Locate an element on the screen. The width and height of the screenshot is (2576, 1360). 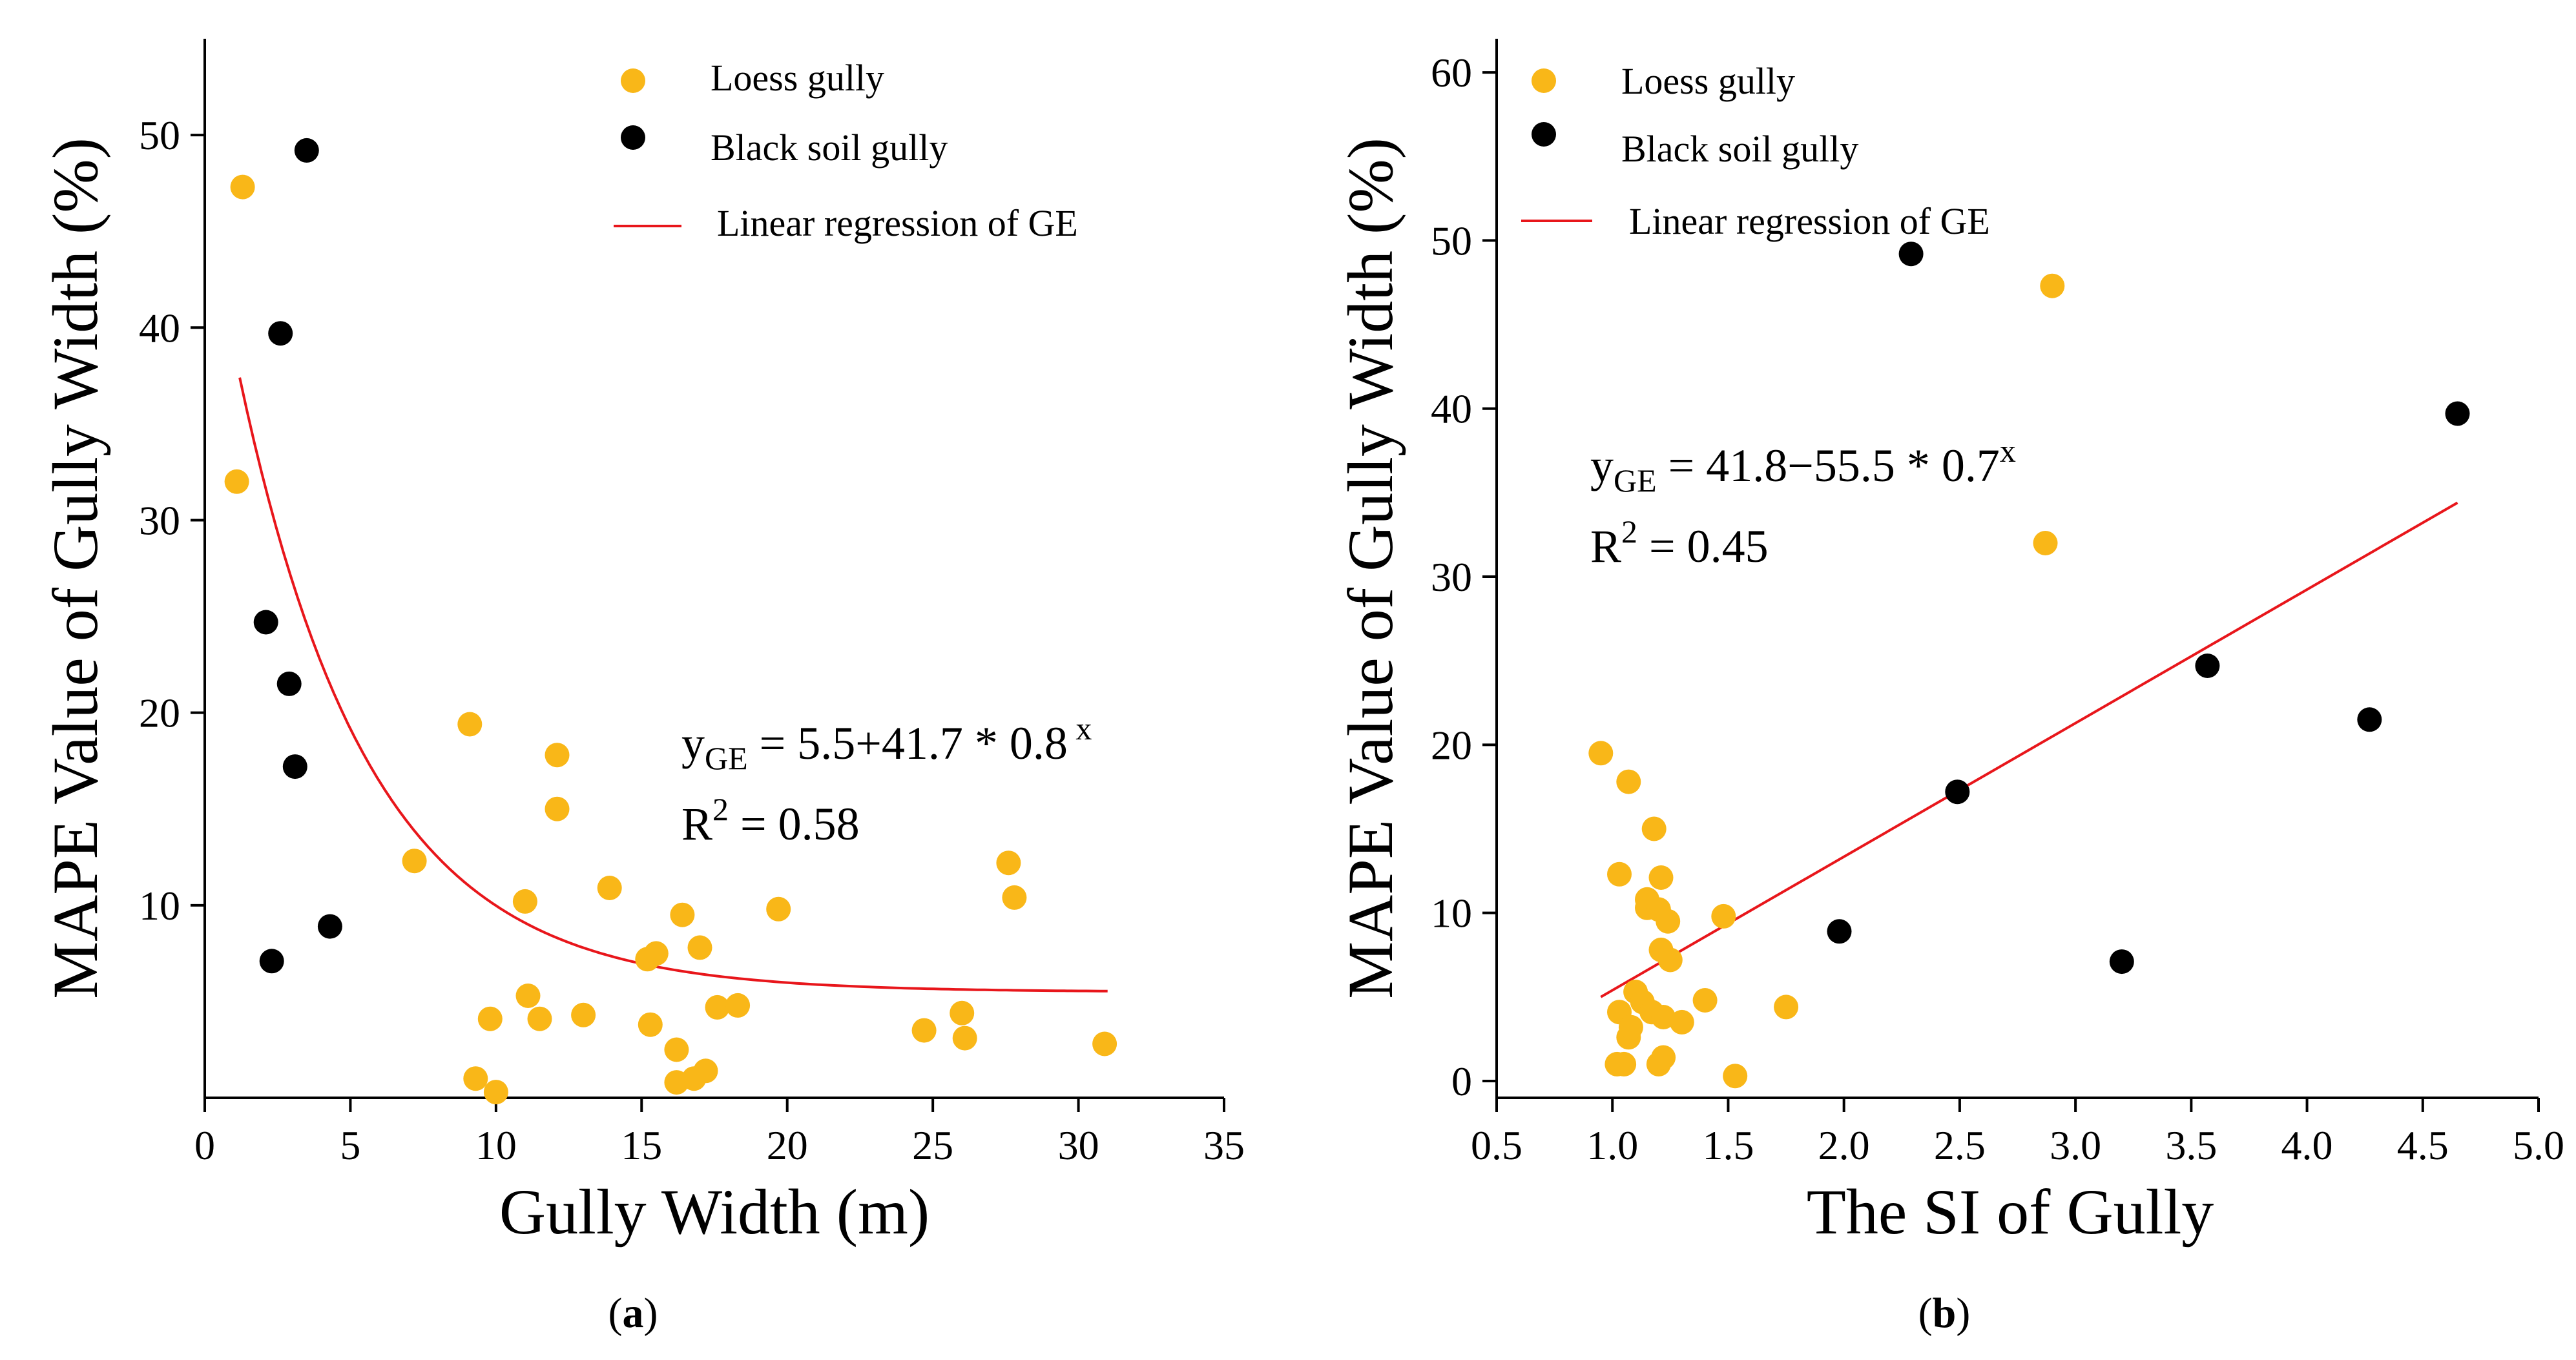
panel-a-y-tick-label: 30 is located at coordinates (159, 520).